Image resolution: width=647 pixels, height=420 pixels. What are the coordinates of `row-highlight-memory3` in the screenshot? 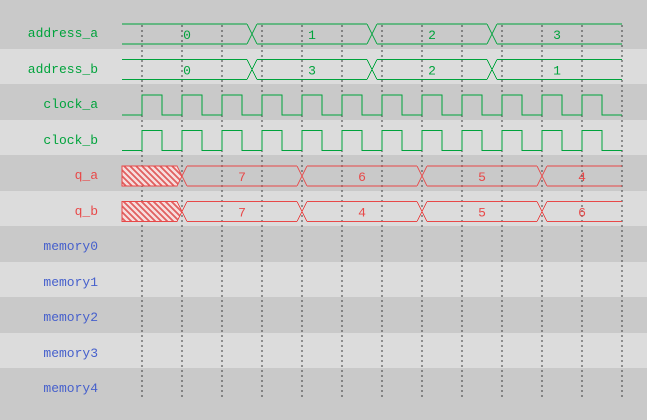 It's located at (323, 350).